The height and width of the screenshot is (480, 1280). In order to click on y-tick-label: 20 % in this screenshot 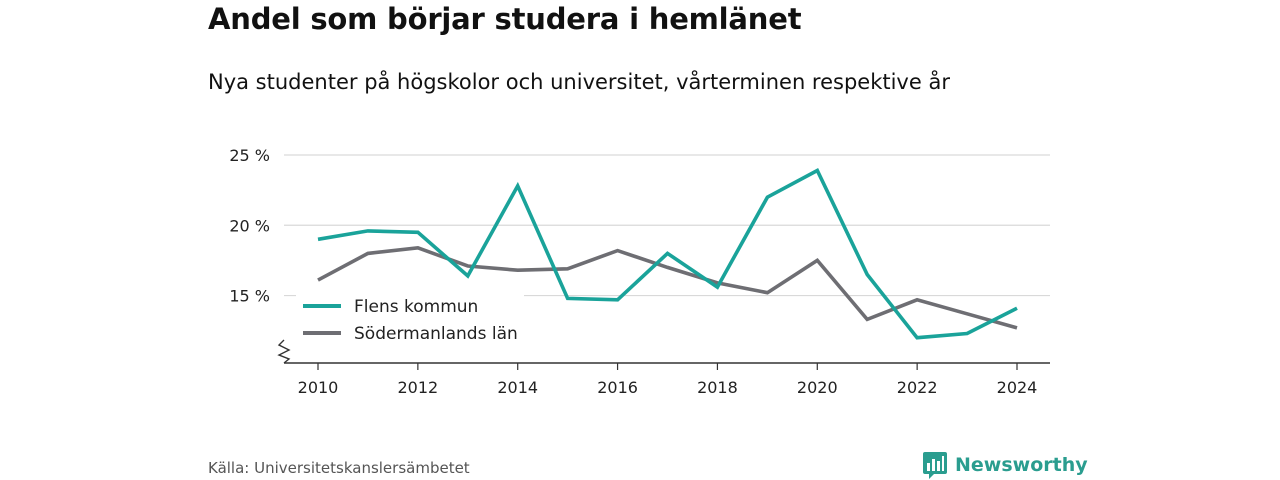, I will do `click(249, 225)`.